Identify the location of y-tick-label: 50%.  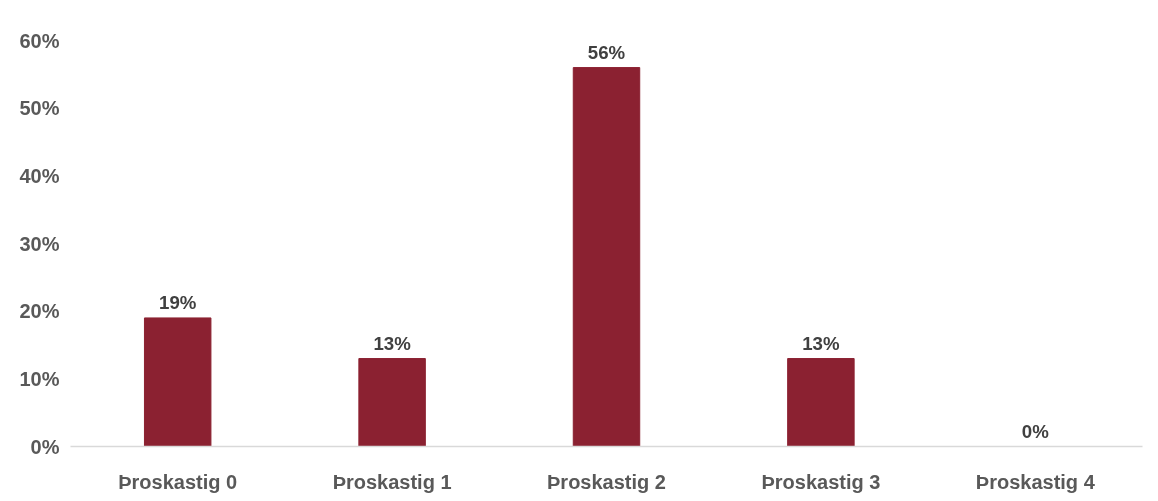
(39, 108).